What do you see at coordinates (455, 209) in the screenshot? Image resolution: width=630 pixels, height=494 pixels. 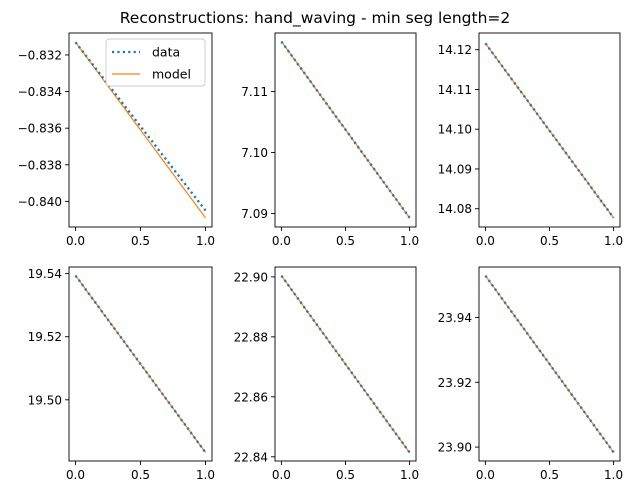 I see `y-tick-label: 14.08` at bounding box center [455, 209].